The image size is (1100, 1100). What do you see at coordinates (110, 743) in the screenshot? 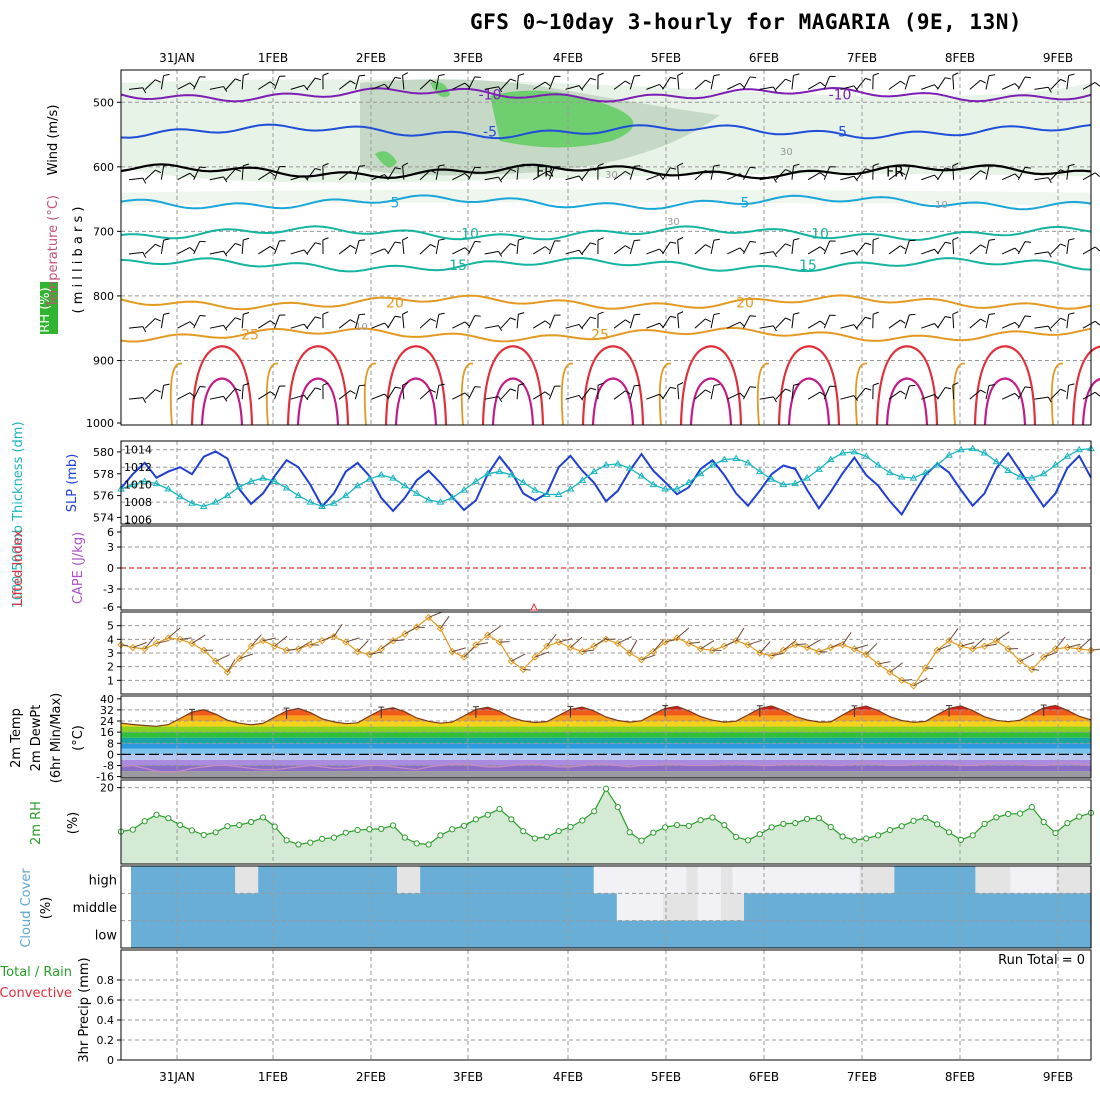
I see `y-tick-label: 8` at bounding box center [110, 743].